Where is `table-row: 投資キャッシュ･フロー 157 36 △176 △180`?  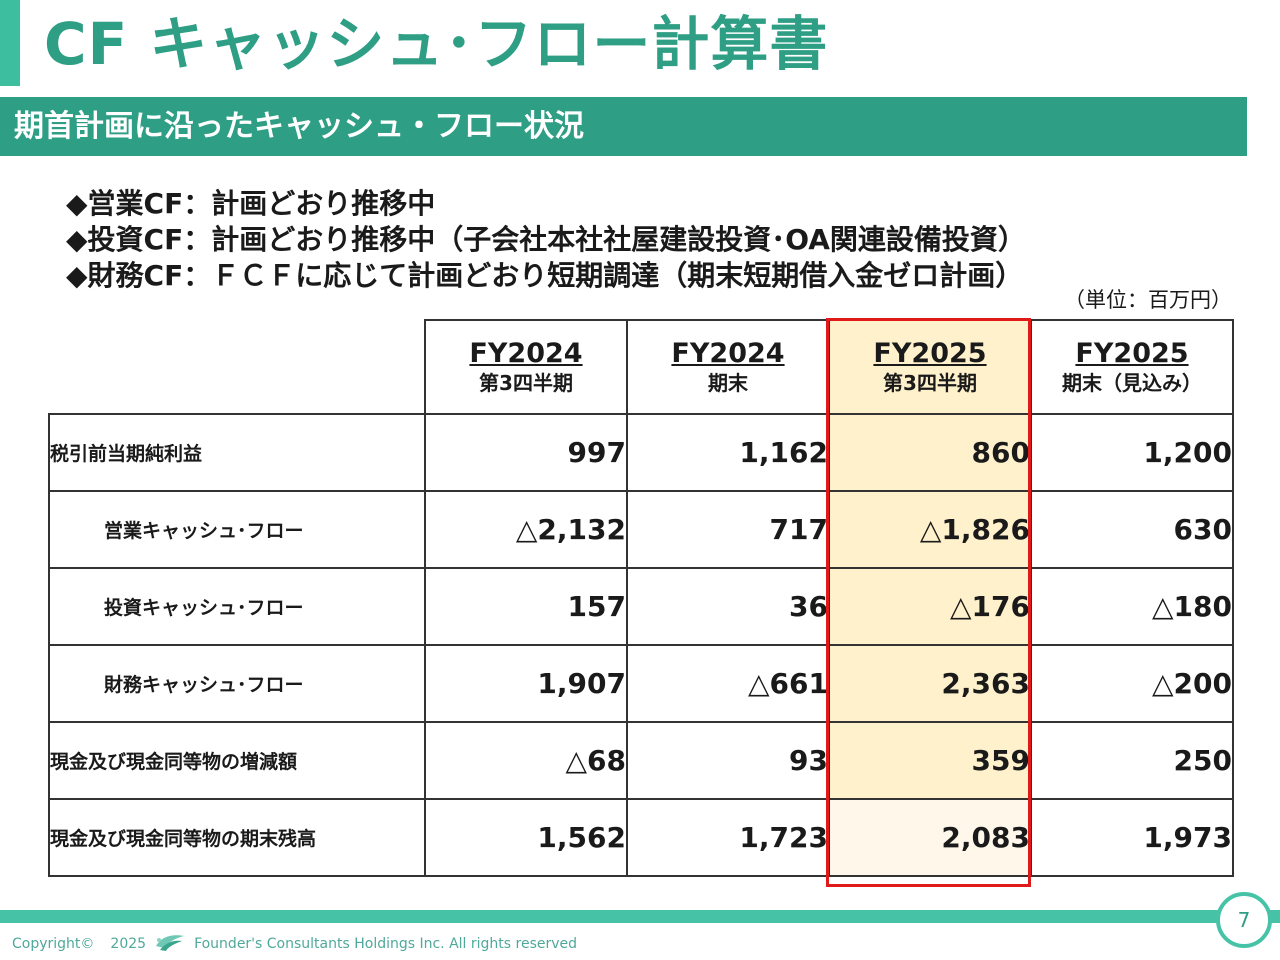
table-row: 投資キャッシュ･フロー 157 36 △176 △180 is located at coordinates (641, 606).